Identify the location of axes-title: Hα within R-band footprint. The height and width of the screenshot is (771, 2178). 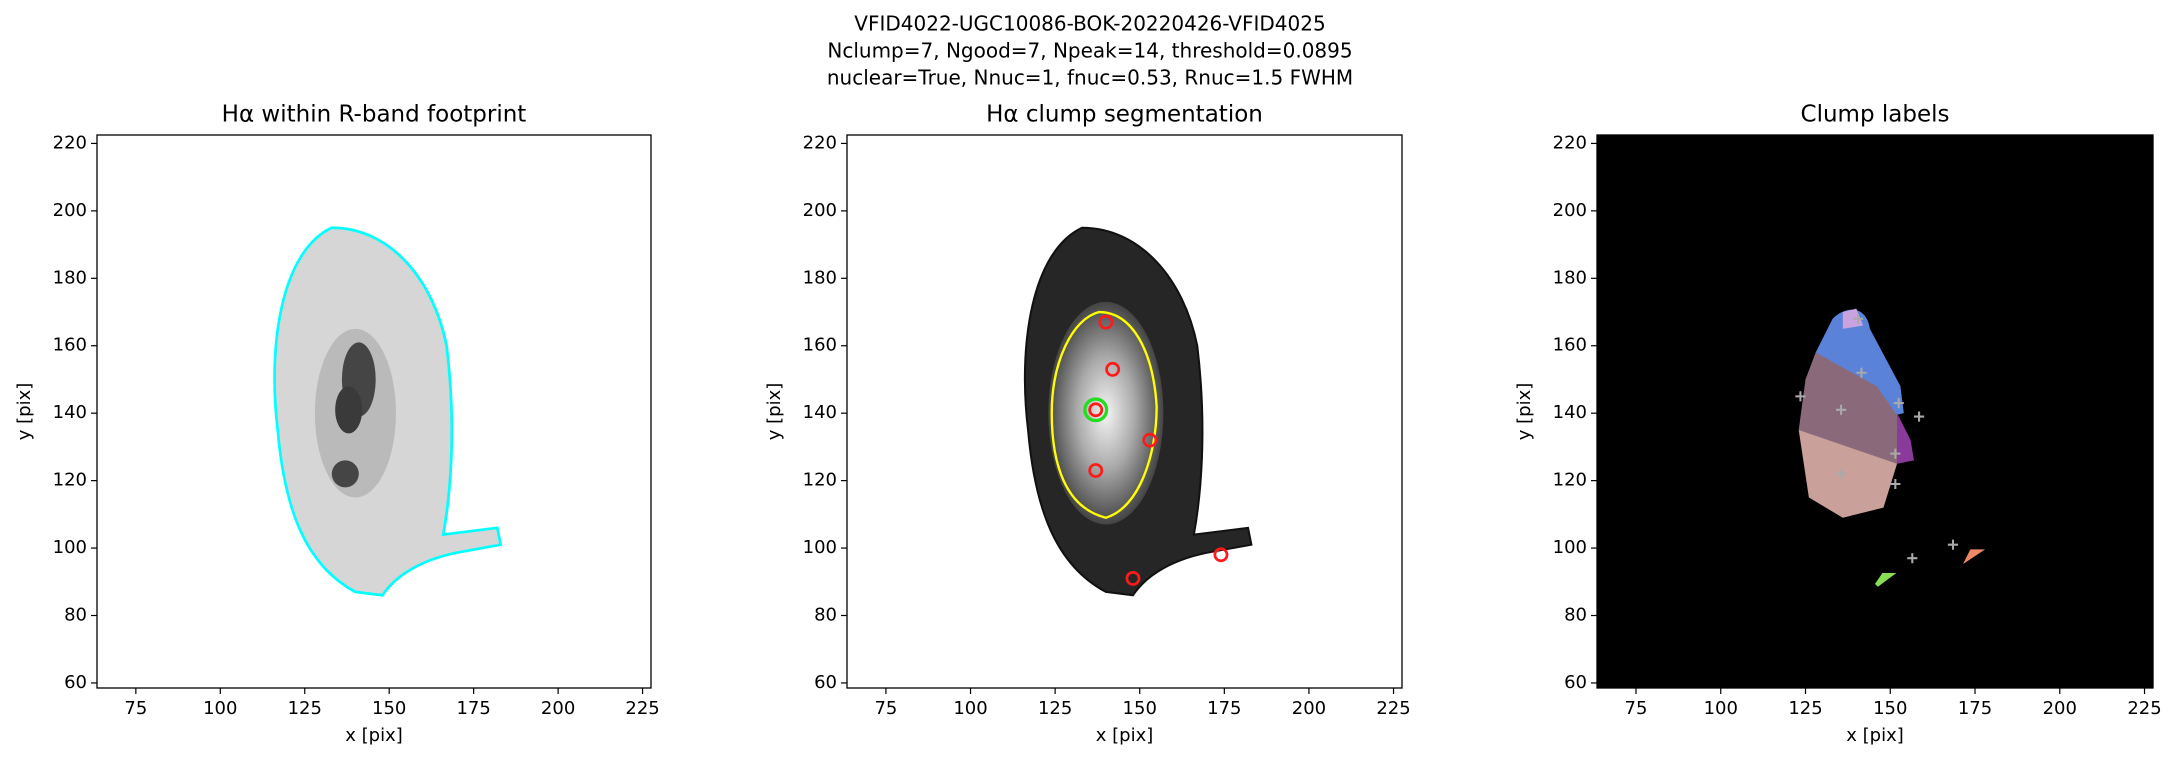
(374, 115).